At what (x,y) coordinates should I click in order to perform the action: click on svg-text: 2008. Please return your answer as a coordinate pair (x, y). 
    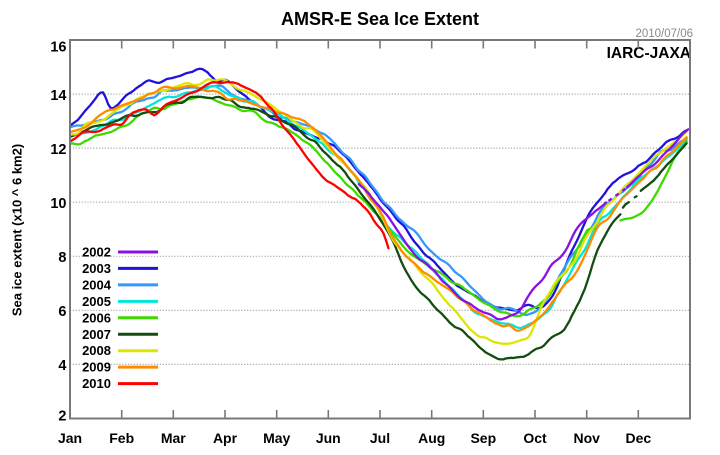
    Looking at the image, I should click on (96, 350).